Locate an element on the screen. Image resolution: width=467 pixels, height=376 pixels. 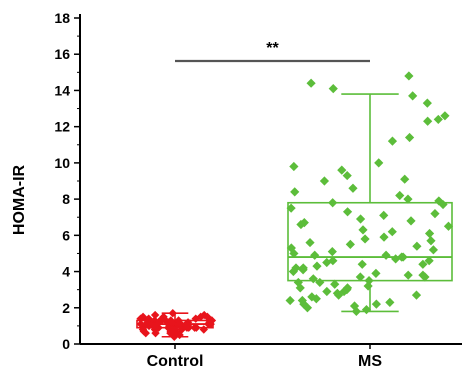
y-tick-label: 10 is located at coordinates (62, 163).